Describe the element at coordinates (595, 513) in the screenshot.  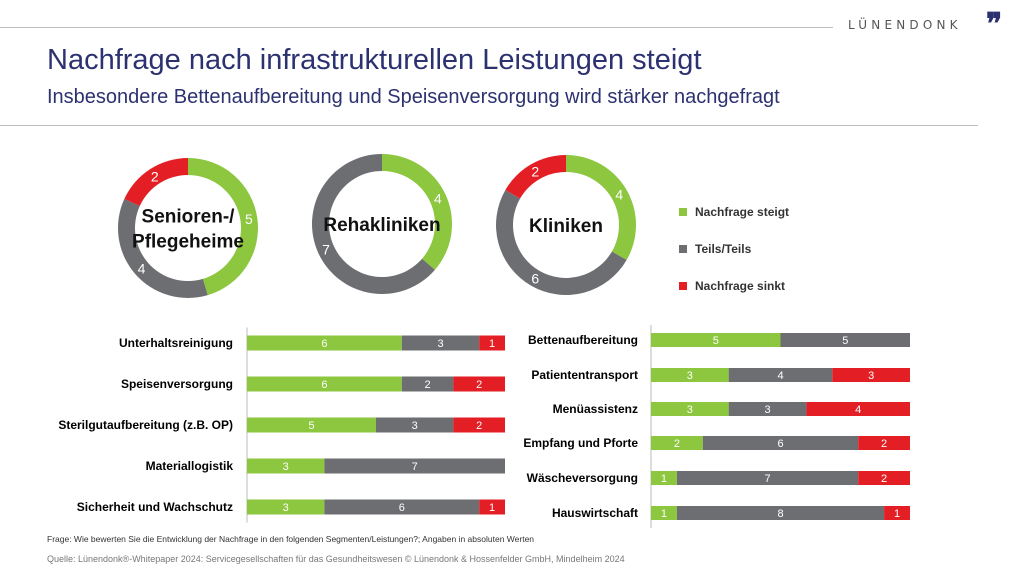
I see `bar-category-label: Hauswirtschaft` at that location.